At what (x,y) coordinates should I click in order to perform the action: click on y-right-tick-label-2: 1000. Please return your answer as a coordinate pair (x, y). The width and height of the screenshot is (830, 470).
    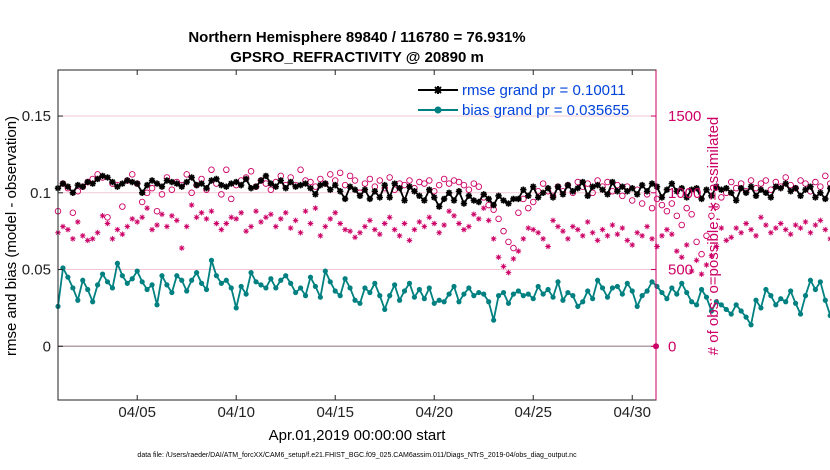
    Looking at the image, I should click on (684, 193).